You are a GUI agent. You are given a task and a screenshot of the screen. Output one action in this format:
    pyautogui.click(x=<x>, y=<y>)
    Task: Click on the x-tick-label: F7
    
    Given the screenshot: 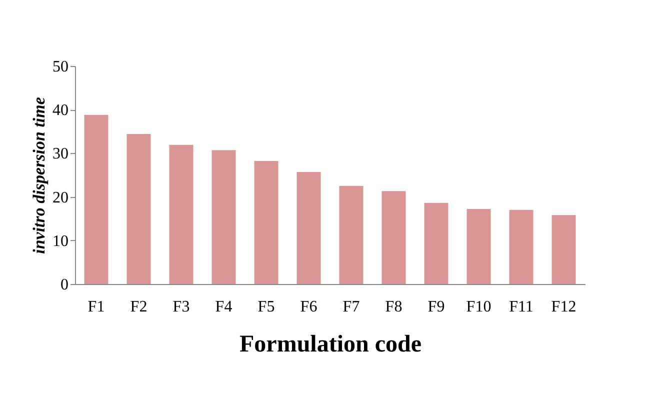 What is the action you would take?
    pyautogui.click(x=351, y=307)
    